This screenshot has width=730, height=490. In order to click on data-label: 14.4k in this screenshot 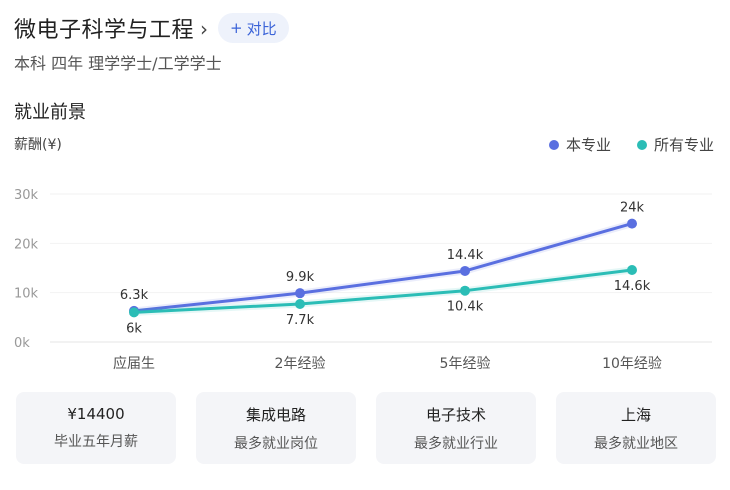, I will do `click(465, 255)`.